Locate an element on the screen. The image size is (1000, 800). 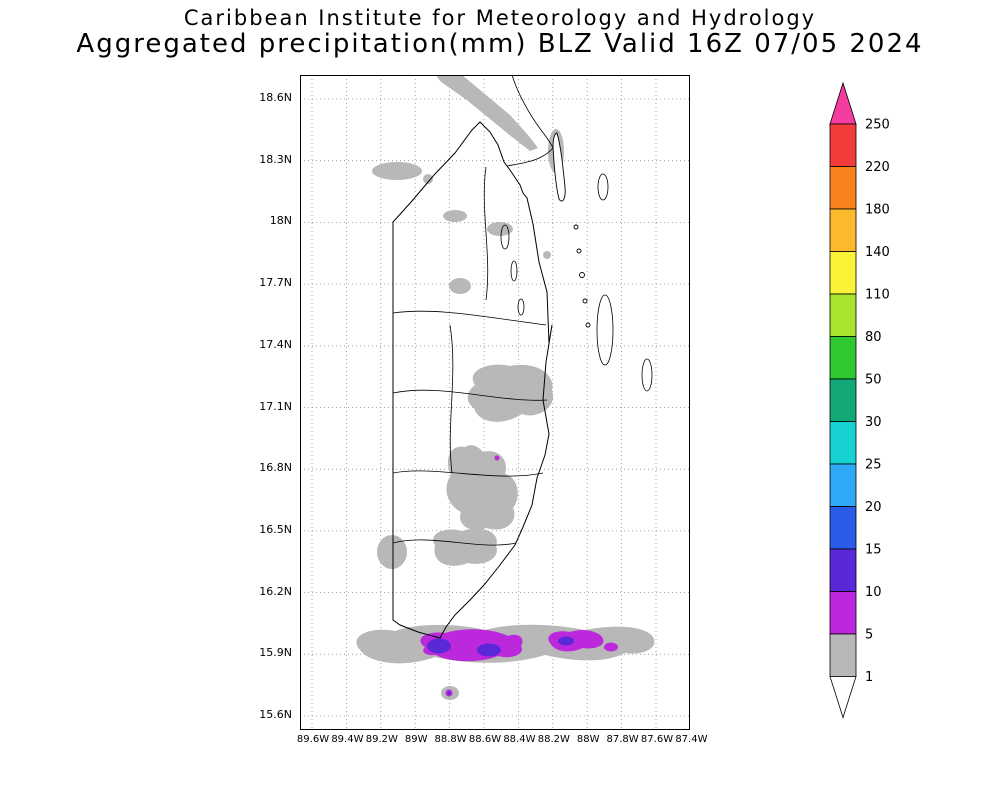
lat-tick-label: 17.7N is located at coordinates (275, 283).